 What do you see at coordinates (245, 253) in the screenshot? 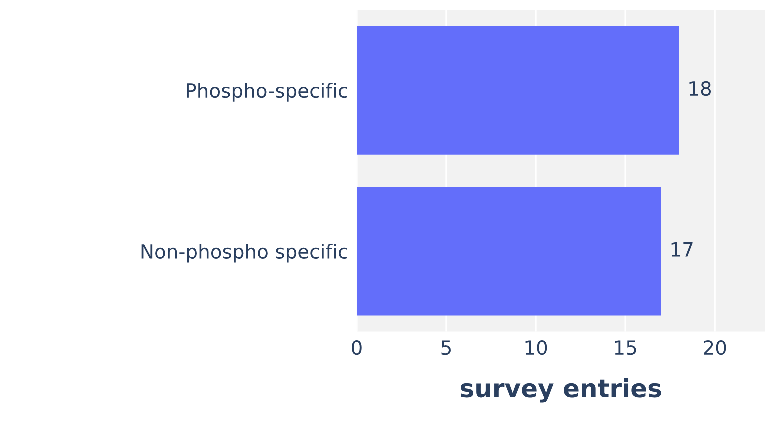
I see `y-tick-label: Non-phospho specific` at bounding box center [245, 253].